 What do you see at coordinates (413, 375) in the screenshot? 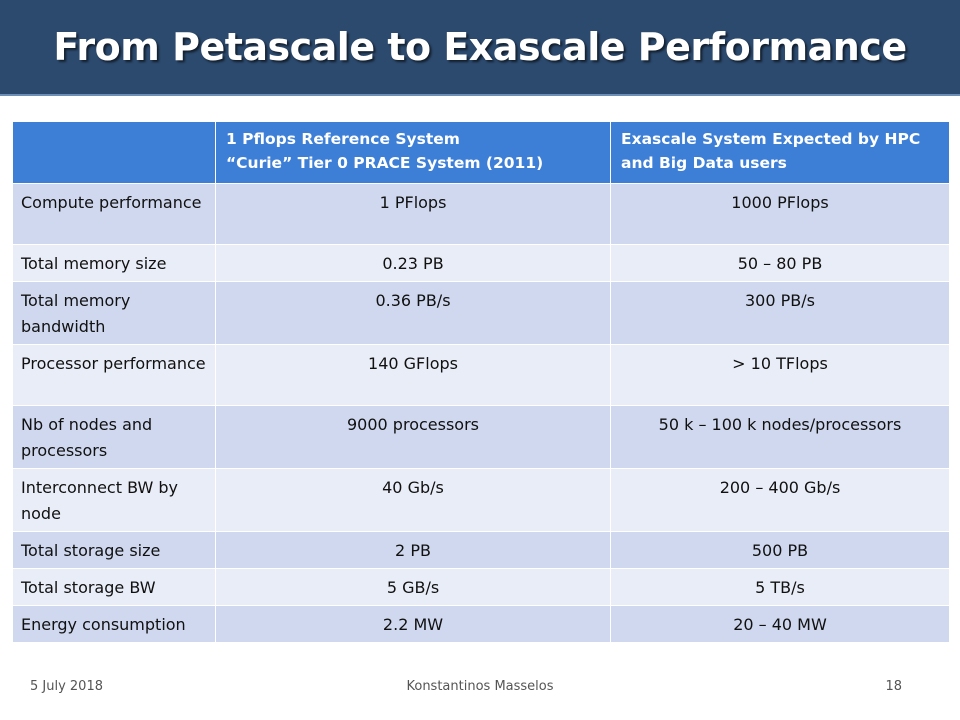
I see `reference-value: 140 GFlops` at bounding box center [413, 375].